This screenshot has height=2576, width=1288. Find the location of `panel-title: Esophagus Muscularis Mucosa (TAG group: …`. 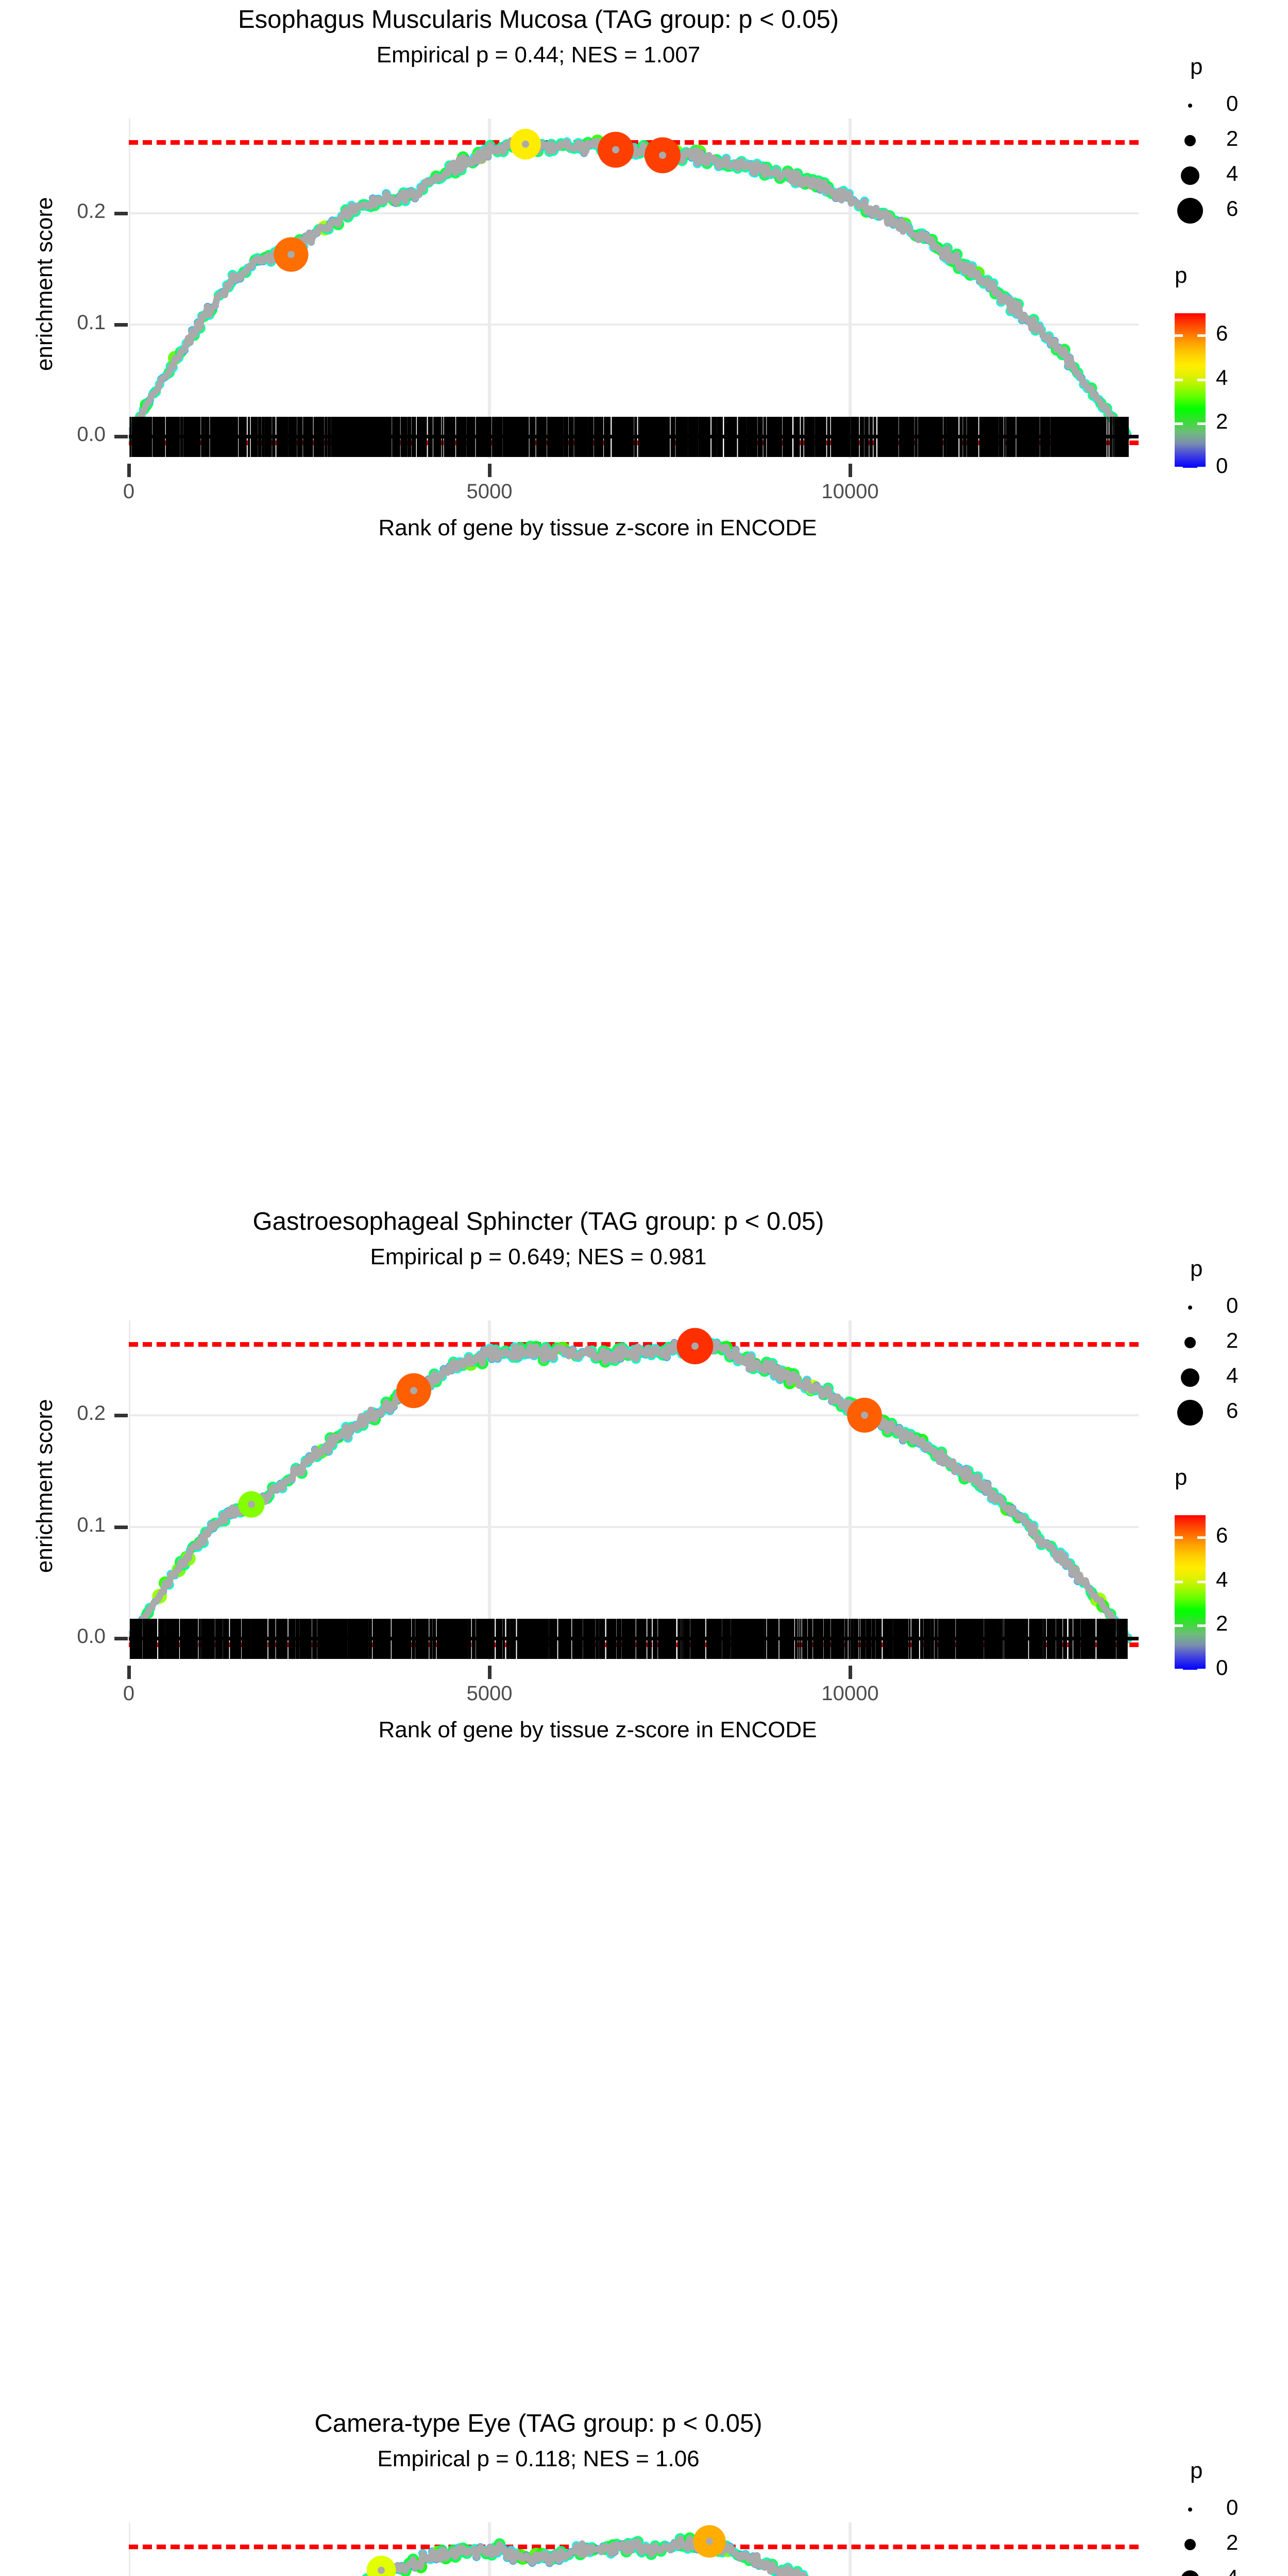

panel-title: Esophagus Muscularis Mucosa (TAG group: … is located at coordinates (538, 19).